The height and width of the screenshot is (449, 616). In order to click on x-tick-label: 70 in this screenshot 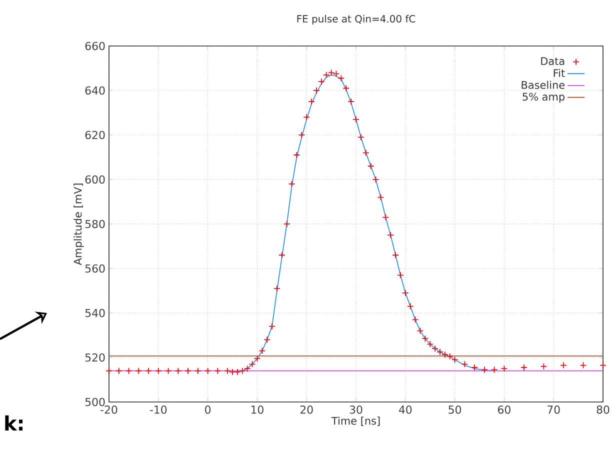, I will do `click(554, 410)`.